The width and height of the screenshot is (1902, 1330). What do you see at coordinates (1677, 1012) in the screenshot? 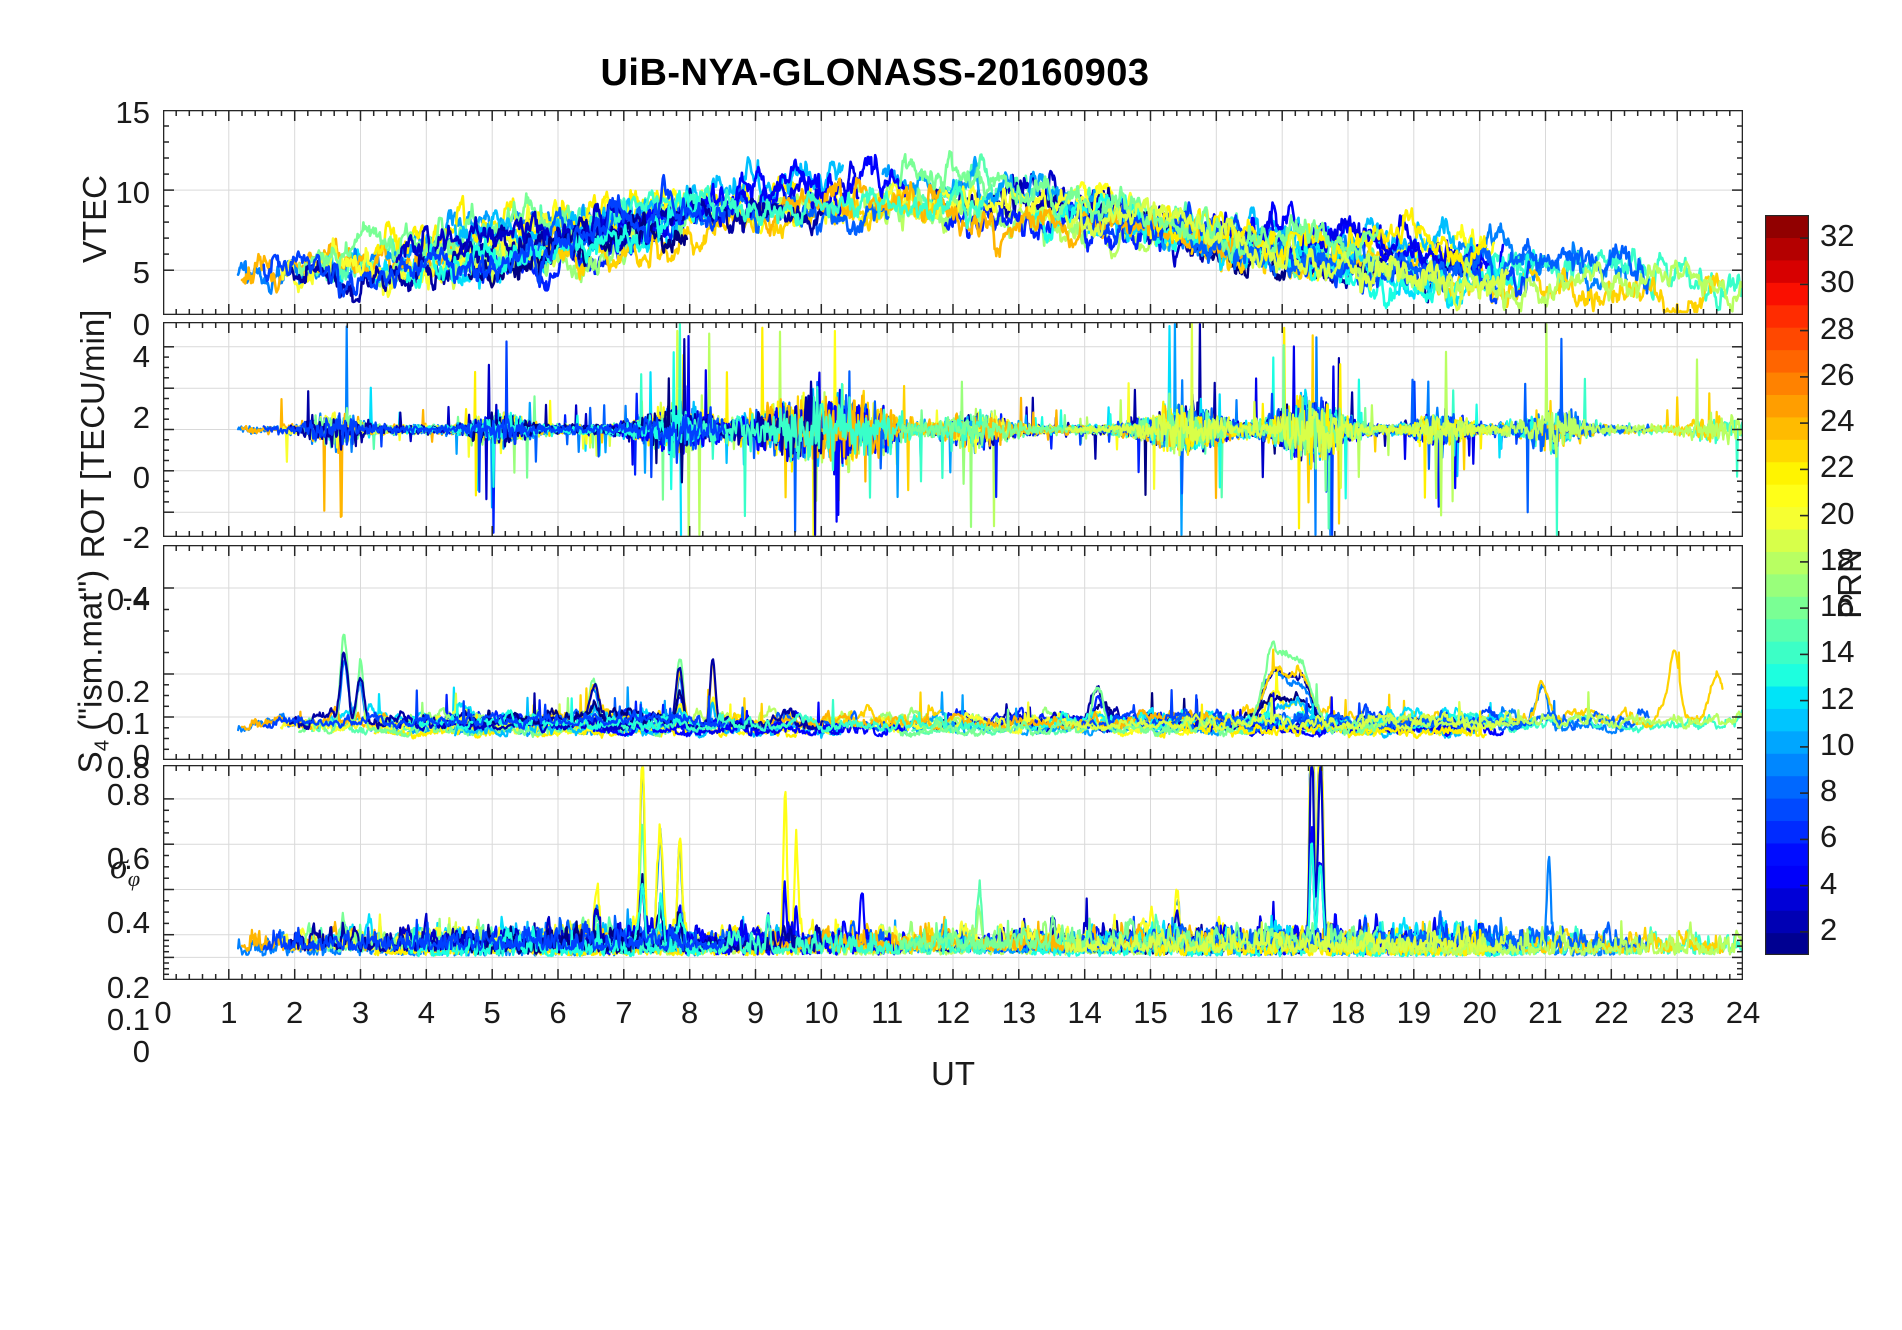
I see `x-tick-23: 23` at bounding box center [1677, 1012].